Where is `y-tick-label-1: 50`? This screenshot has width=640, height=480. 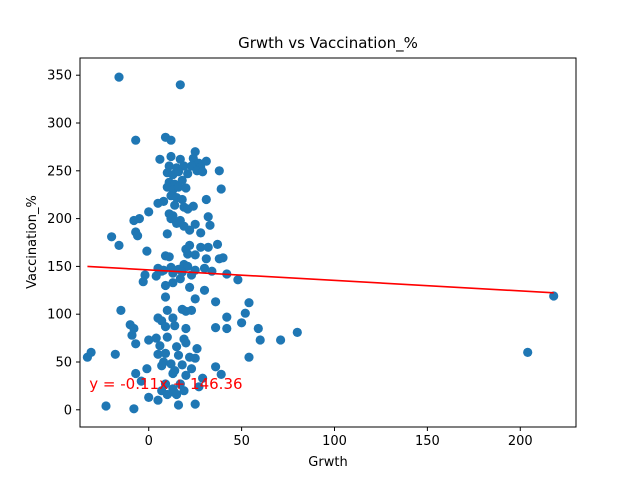
y-tick-label-1: 50 is located at coordinates (63, 362).